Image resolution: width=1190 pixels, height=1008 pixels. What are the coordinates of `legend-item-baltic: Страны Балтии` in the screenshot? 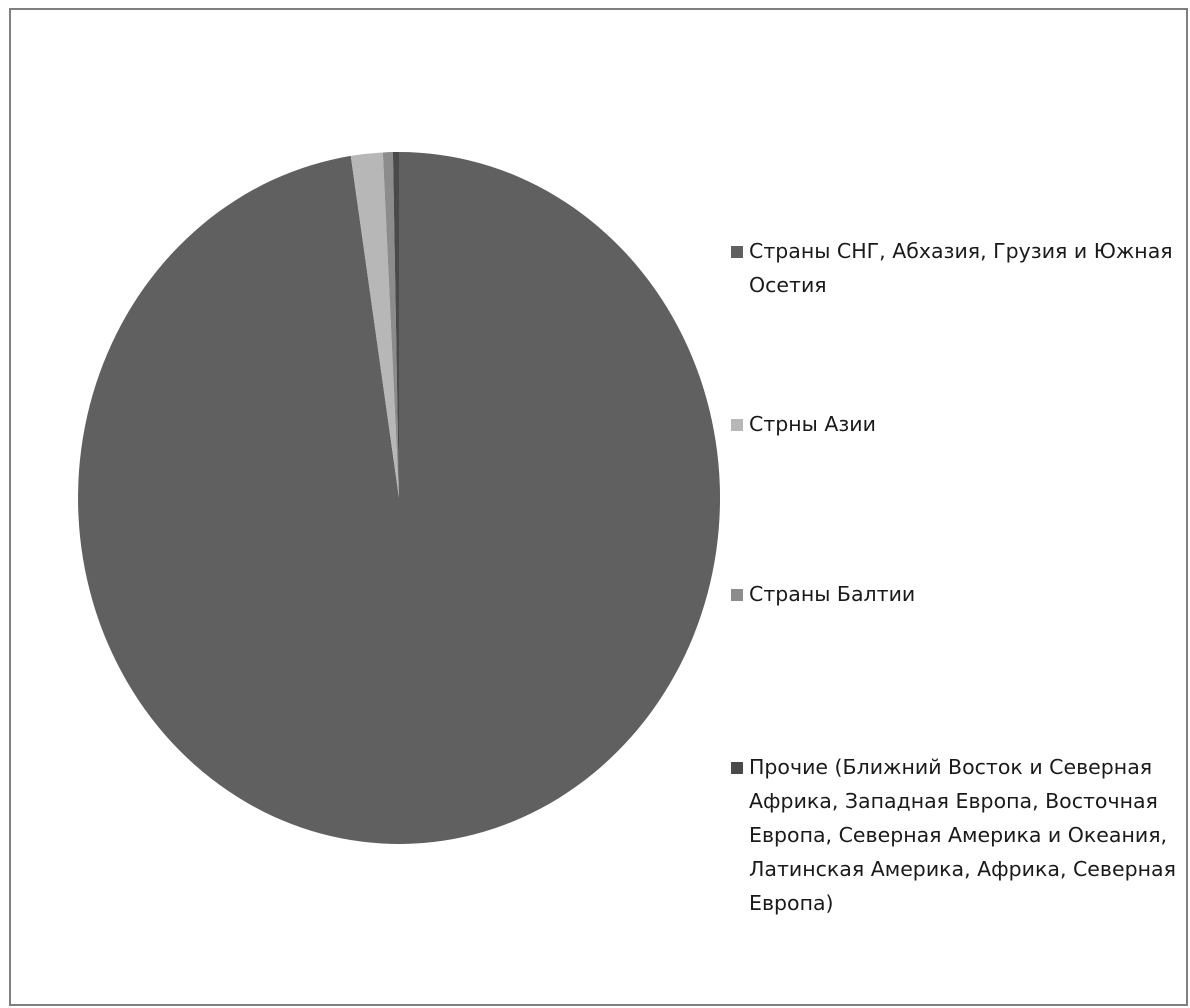 It's located at (958, 594).